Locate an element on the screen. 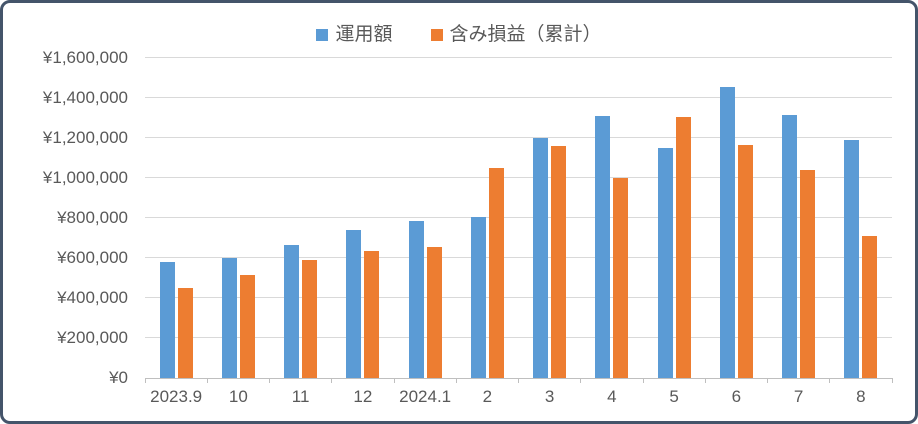 The height and width of the screenshot is (424, 918). legend-label: 運用額 is located at coordinates (364, 34).